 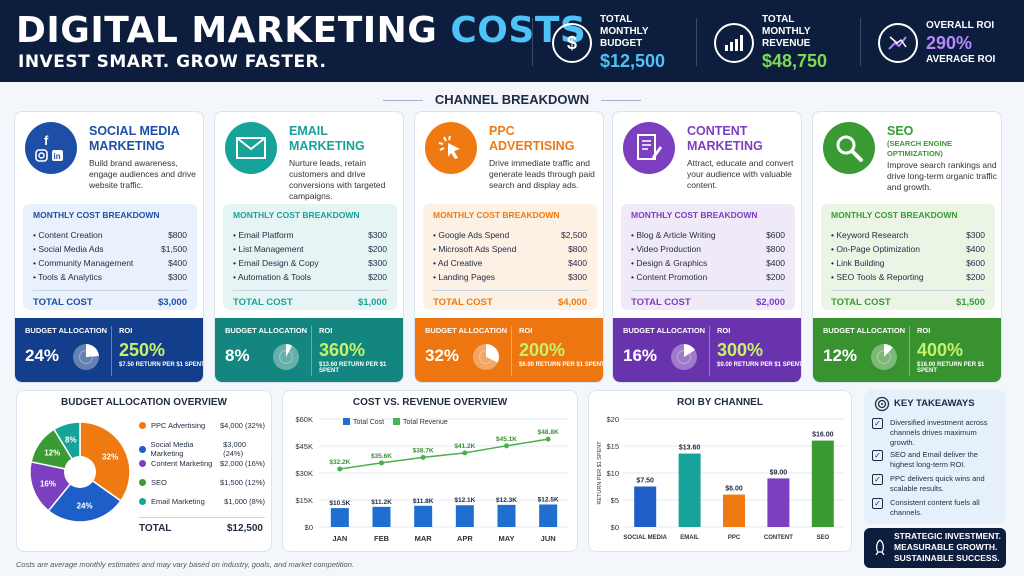 I want to click on allocation-value: 8%, so click(x=237, y=355).